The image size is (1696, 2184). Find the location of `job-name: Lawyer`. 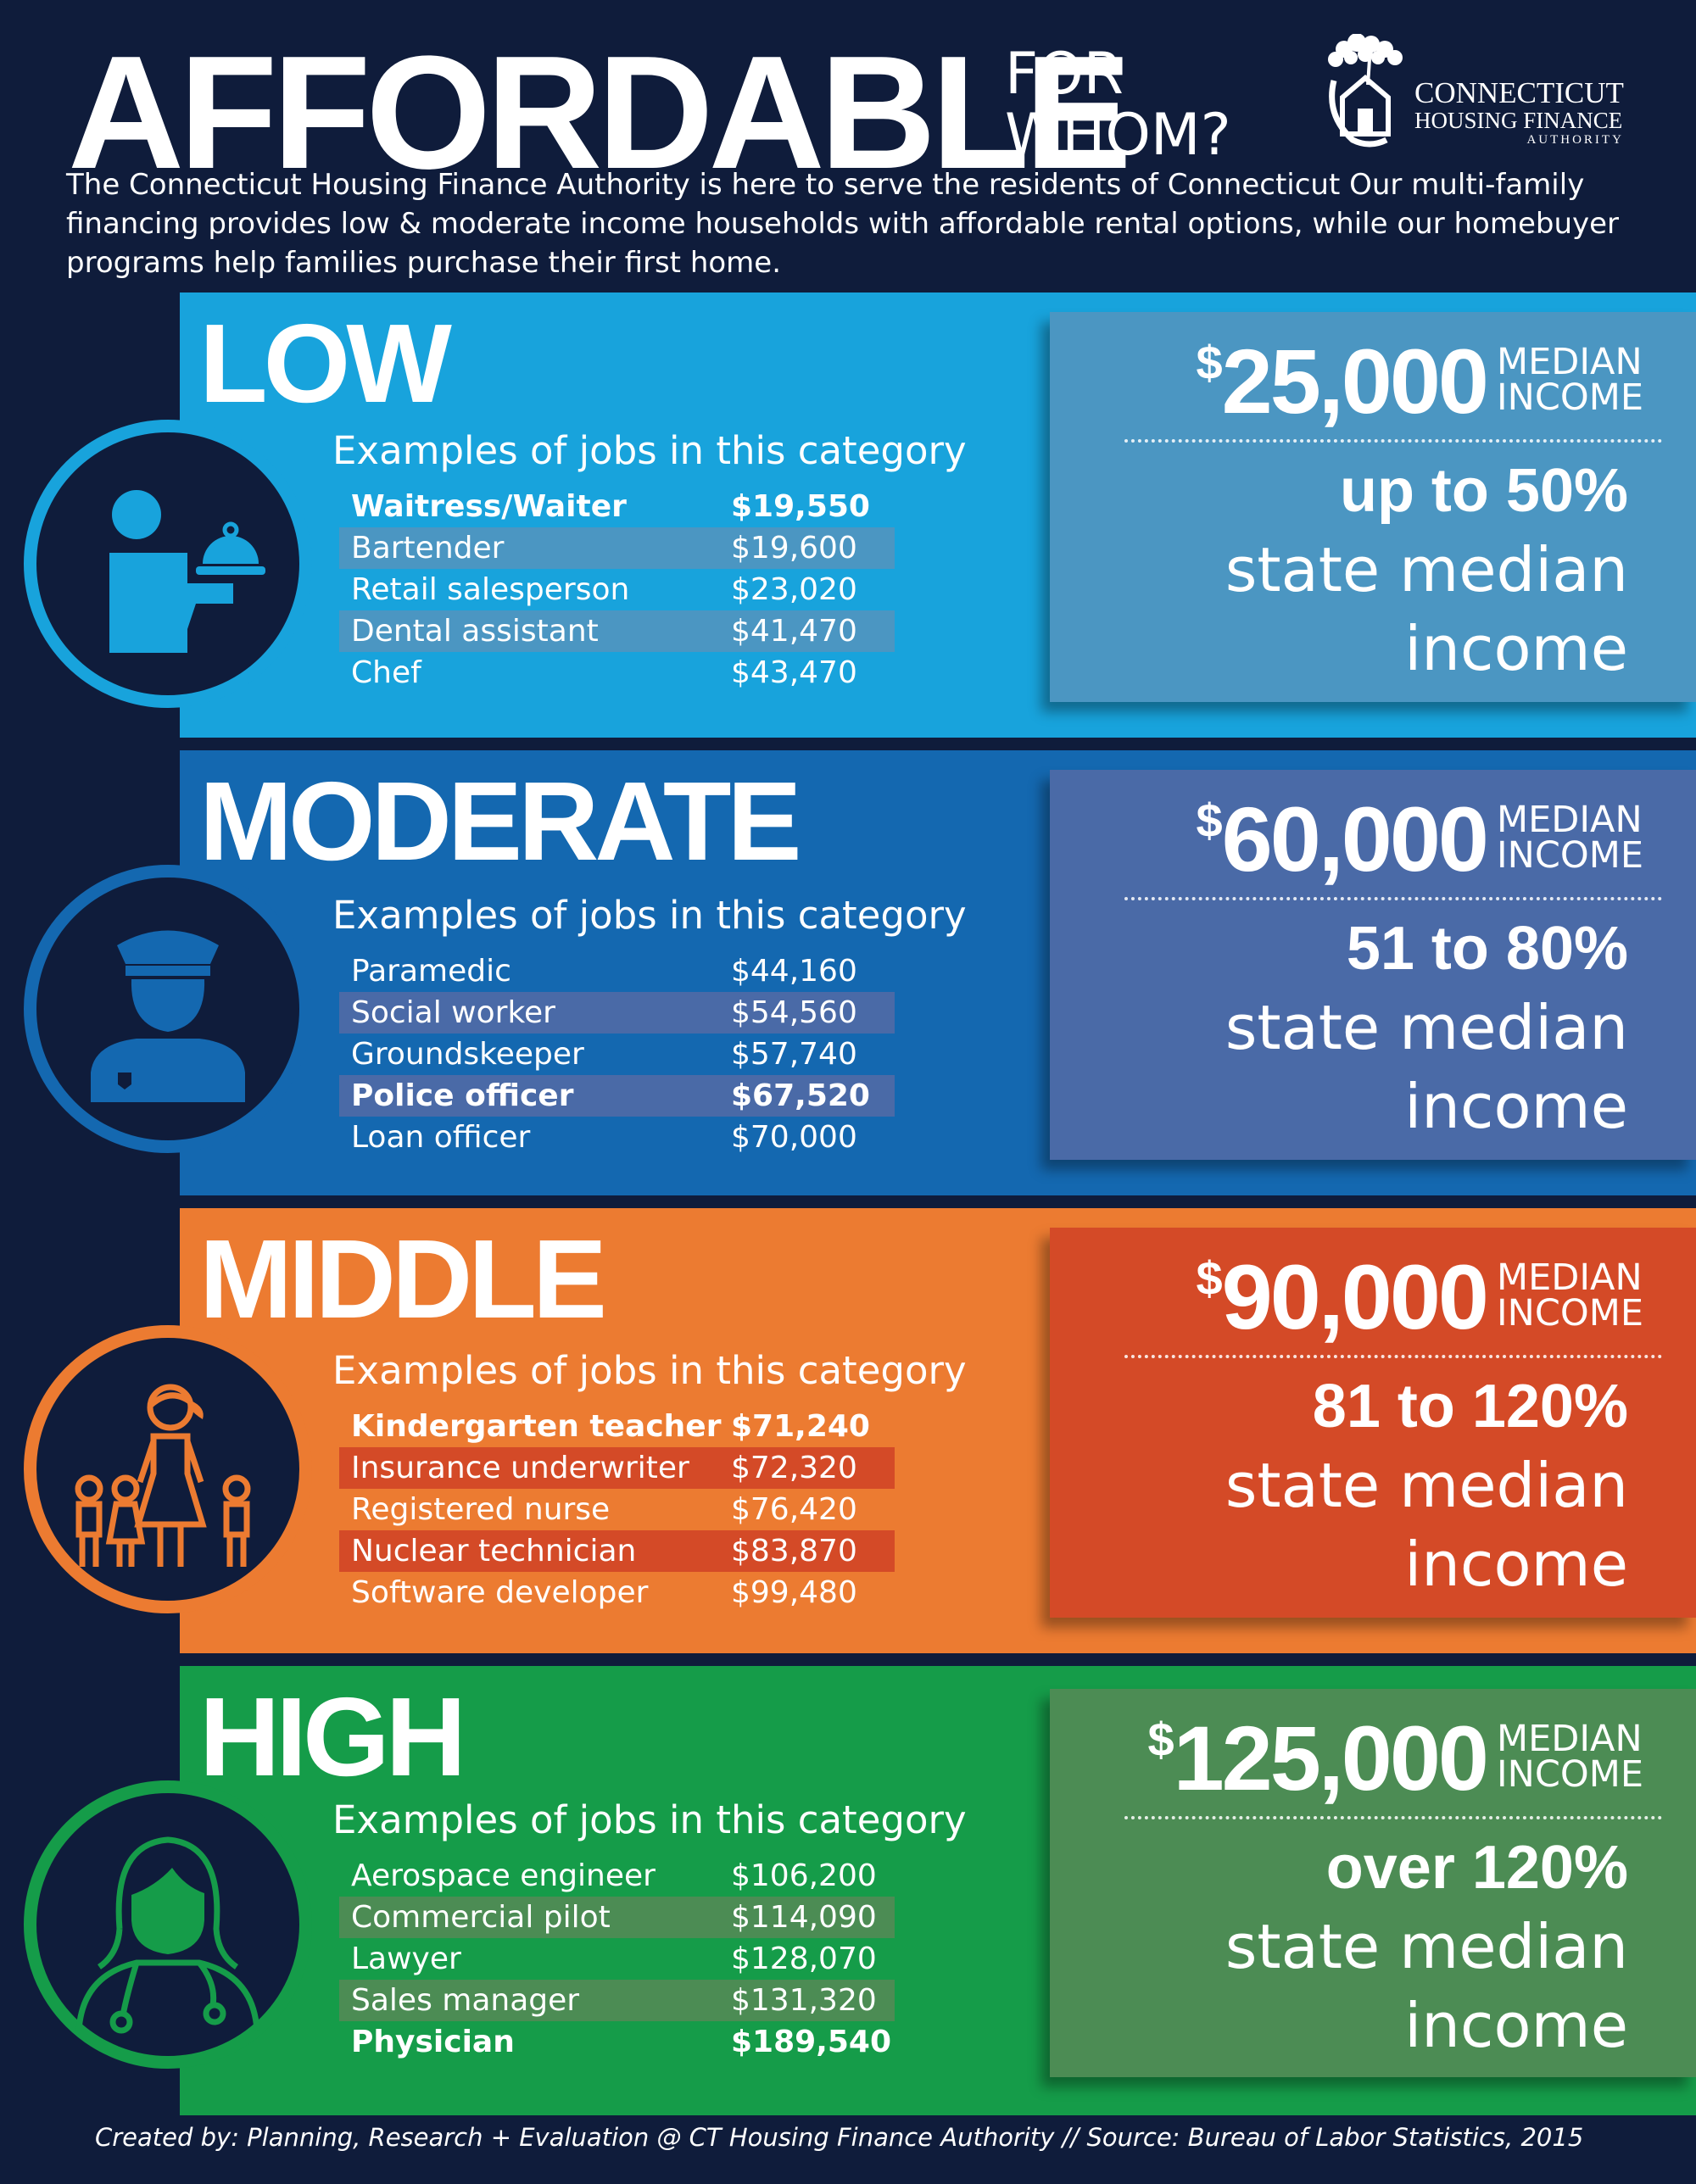

job-name: Lawyer is located at coordinates (406, 1959).